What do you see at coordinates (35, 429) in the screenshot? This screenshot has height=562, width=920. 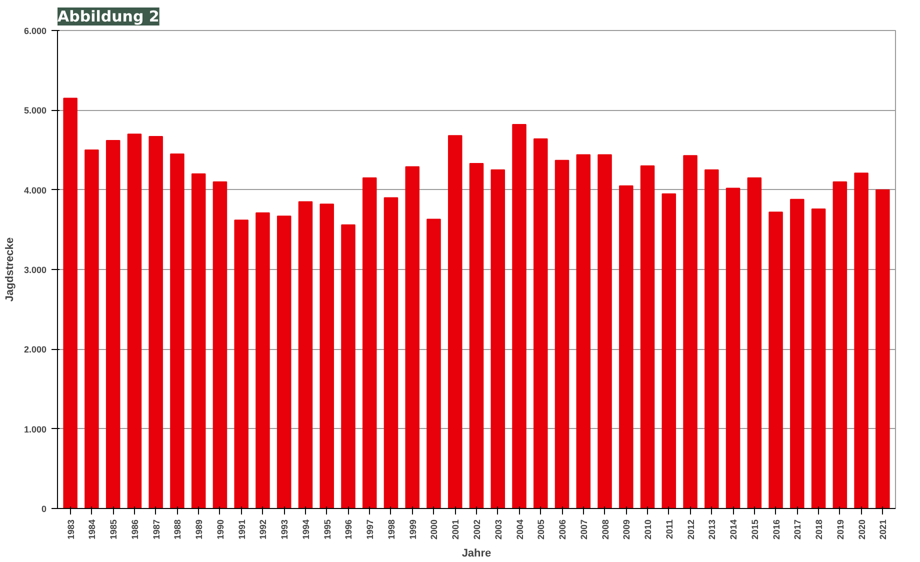 I see `y-tick-label: 1.000` at bounding box center [35, 429].